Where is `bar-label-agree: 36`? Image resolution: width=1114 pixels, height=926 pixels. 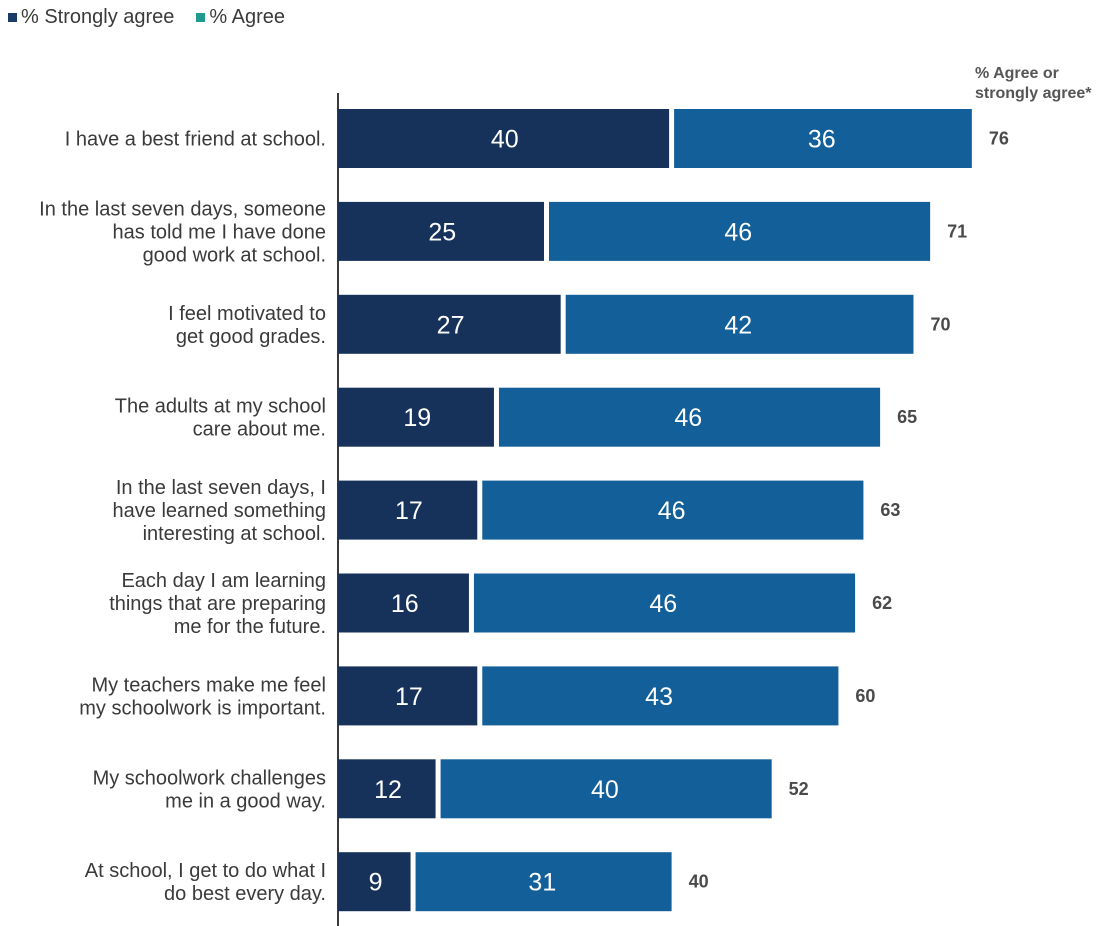
bar-label-agree: 36 is located at coordinates (822, 140).